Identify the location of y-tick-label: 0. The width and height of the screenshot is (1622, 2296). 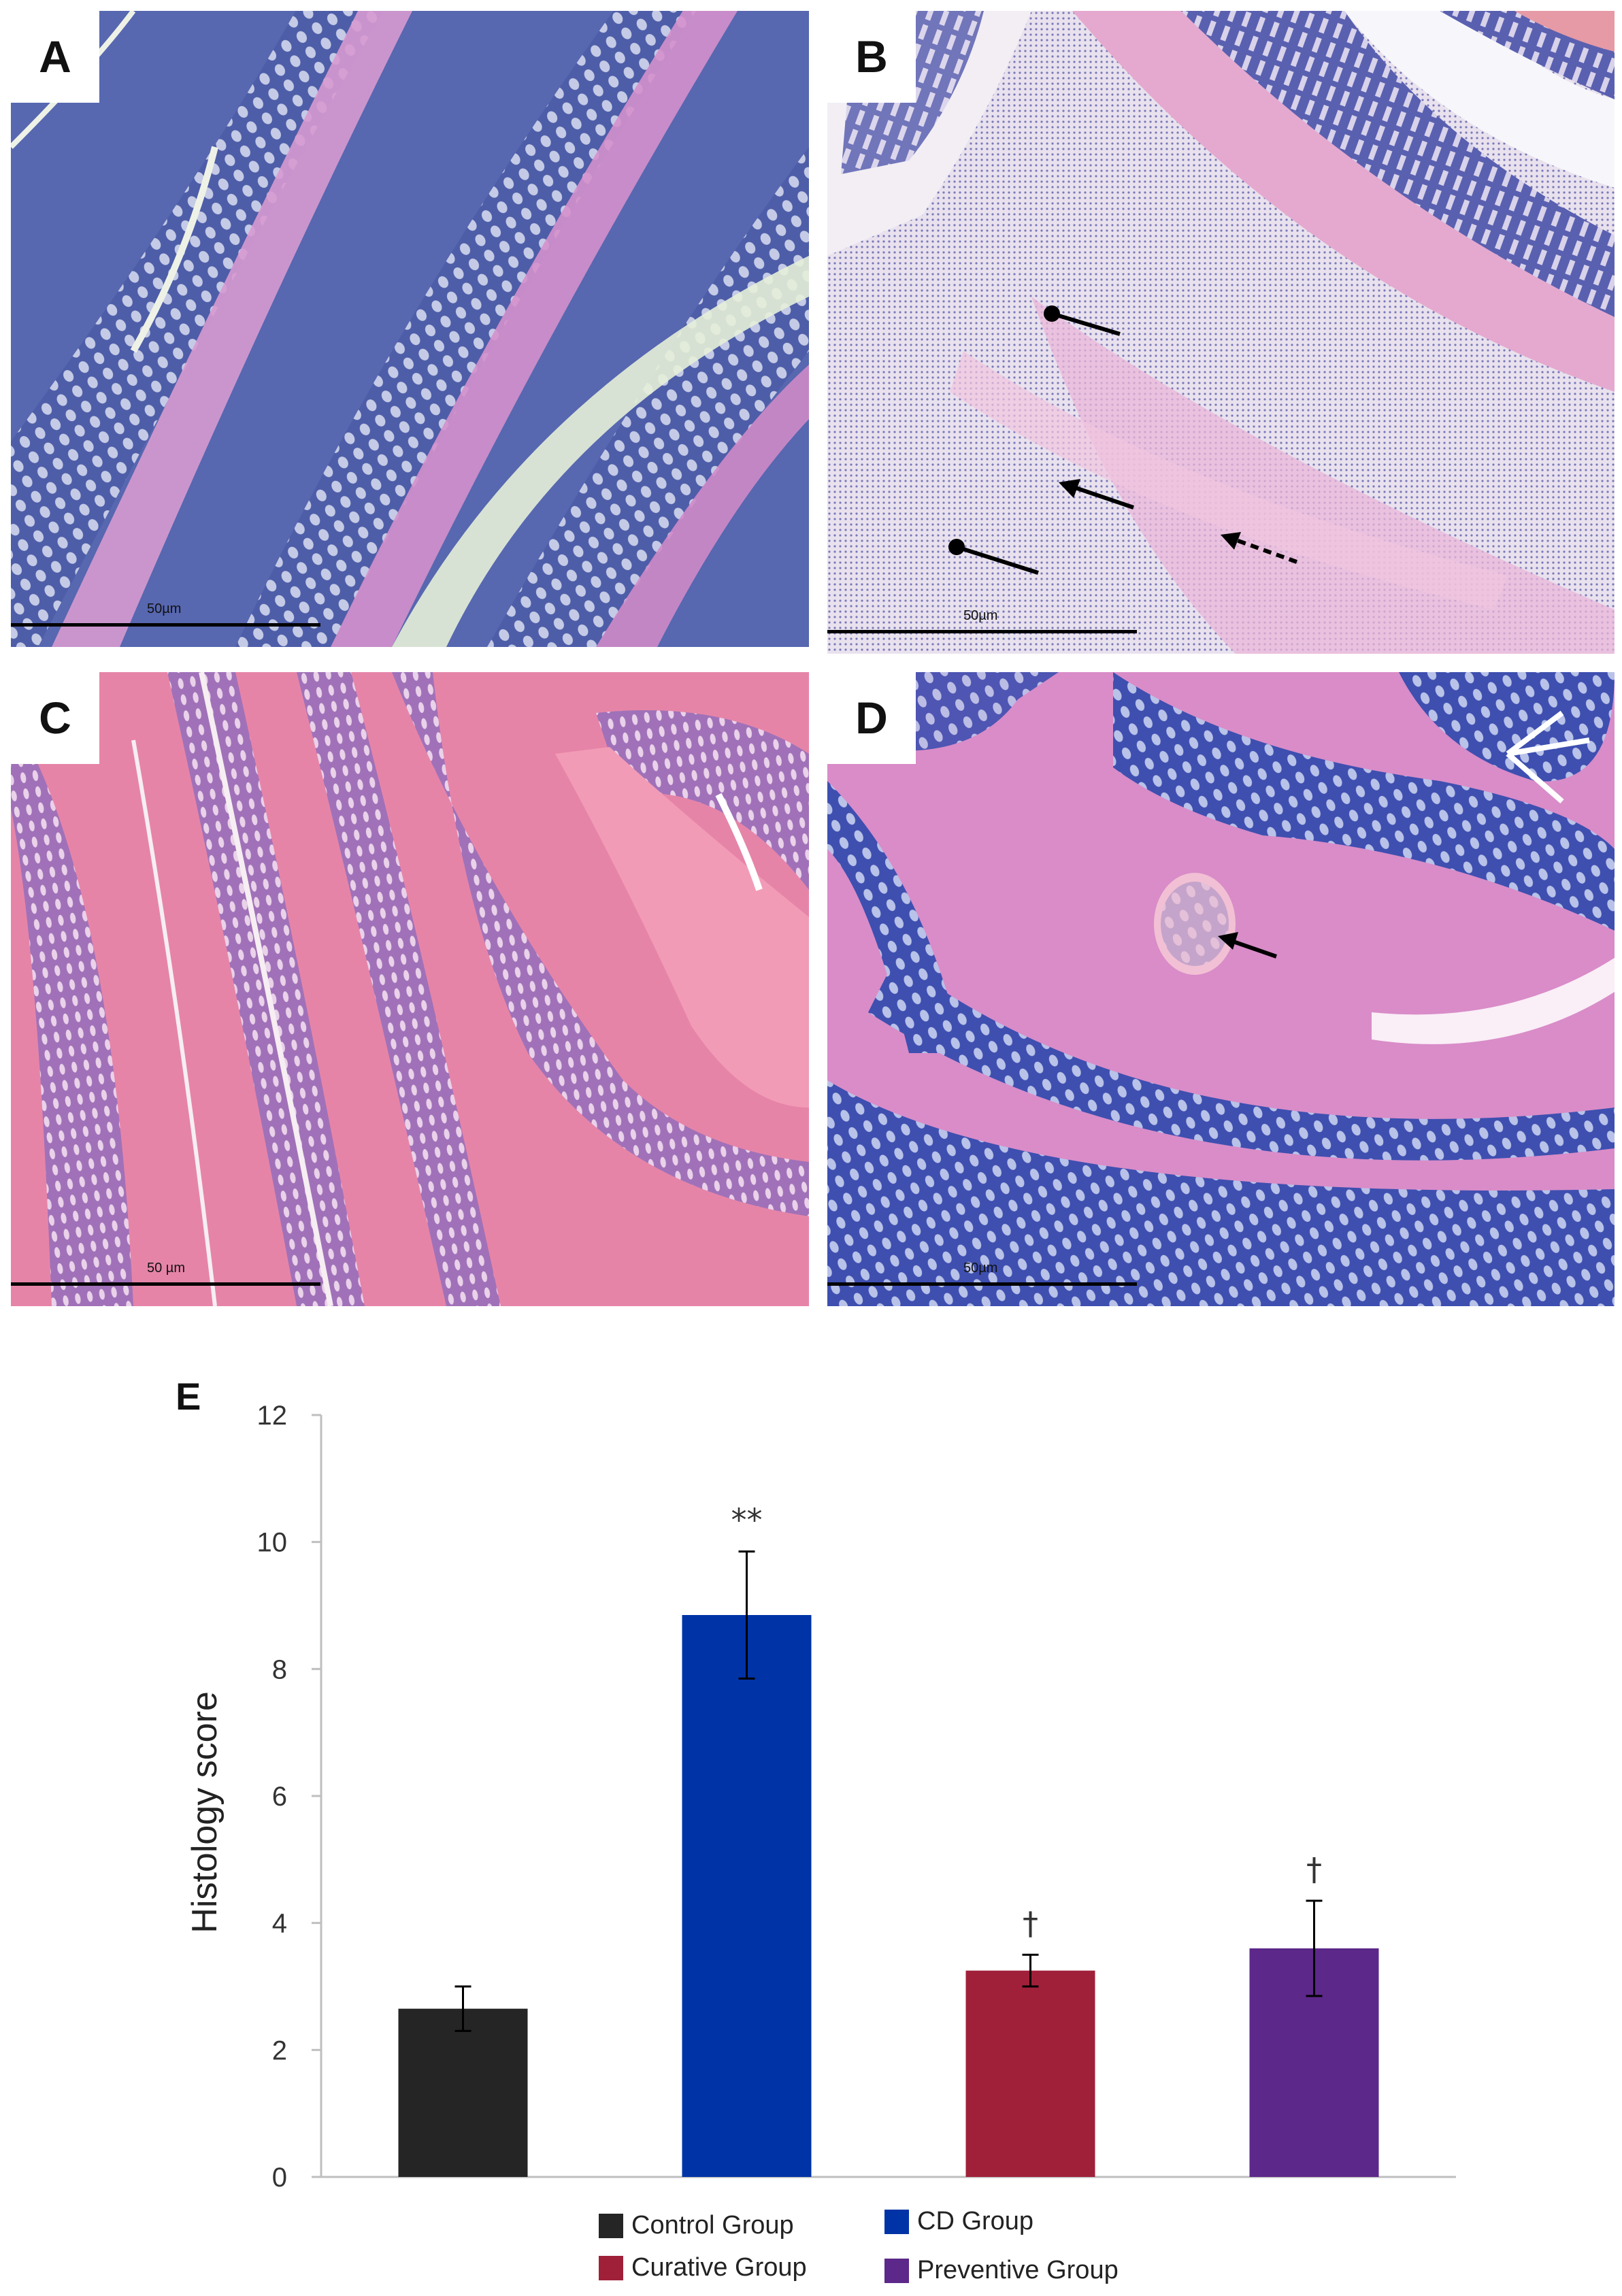
(279, 2178).